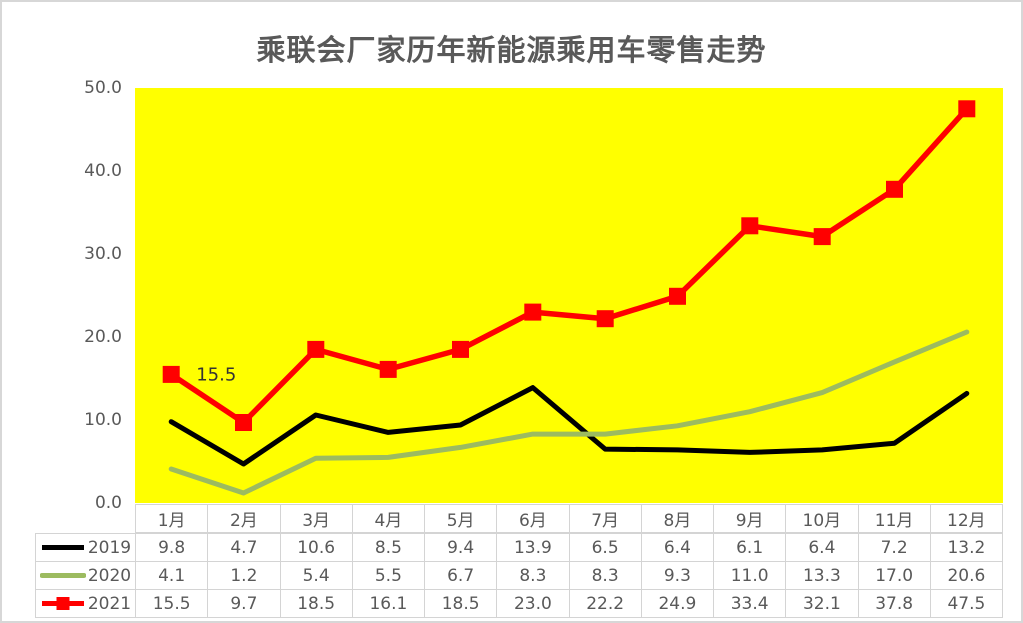 The width and height of the screenshot is (1023, 623). What do you see at coordinates (103, 171) in the screenshot?
I see `y-axis-tick-label: 40.0` at bounding box center [103, 171].